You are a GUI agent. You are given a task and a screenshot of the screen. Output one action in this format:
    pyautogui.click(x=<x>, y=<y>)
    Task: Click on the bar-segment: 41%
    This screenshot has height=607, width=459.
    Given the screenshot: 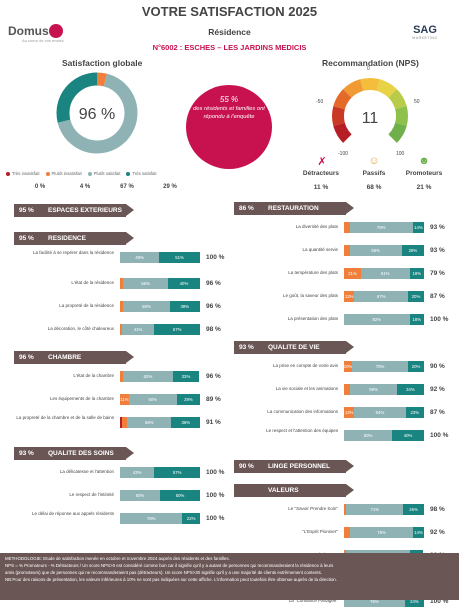 What is the action you would take?
    pyautogui.click(x=138, y=329)
    